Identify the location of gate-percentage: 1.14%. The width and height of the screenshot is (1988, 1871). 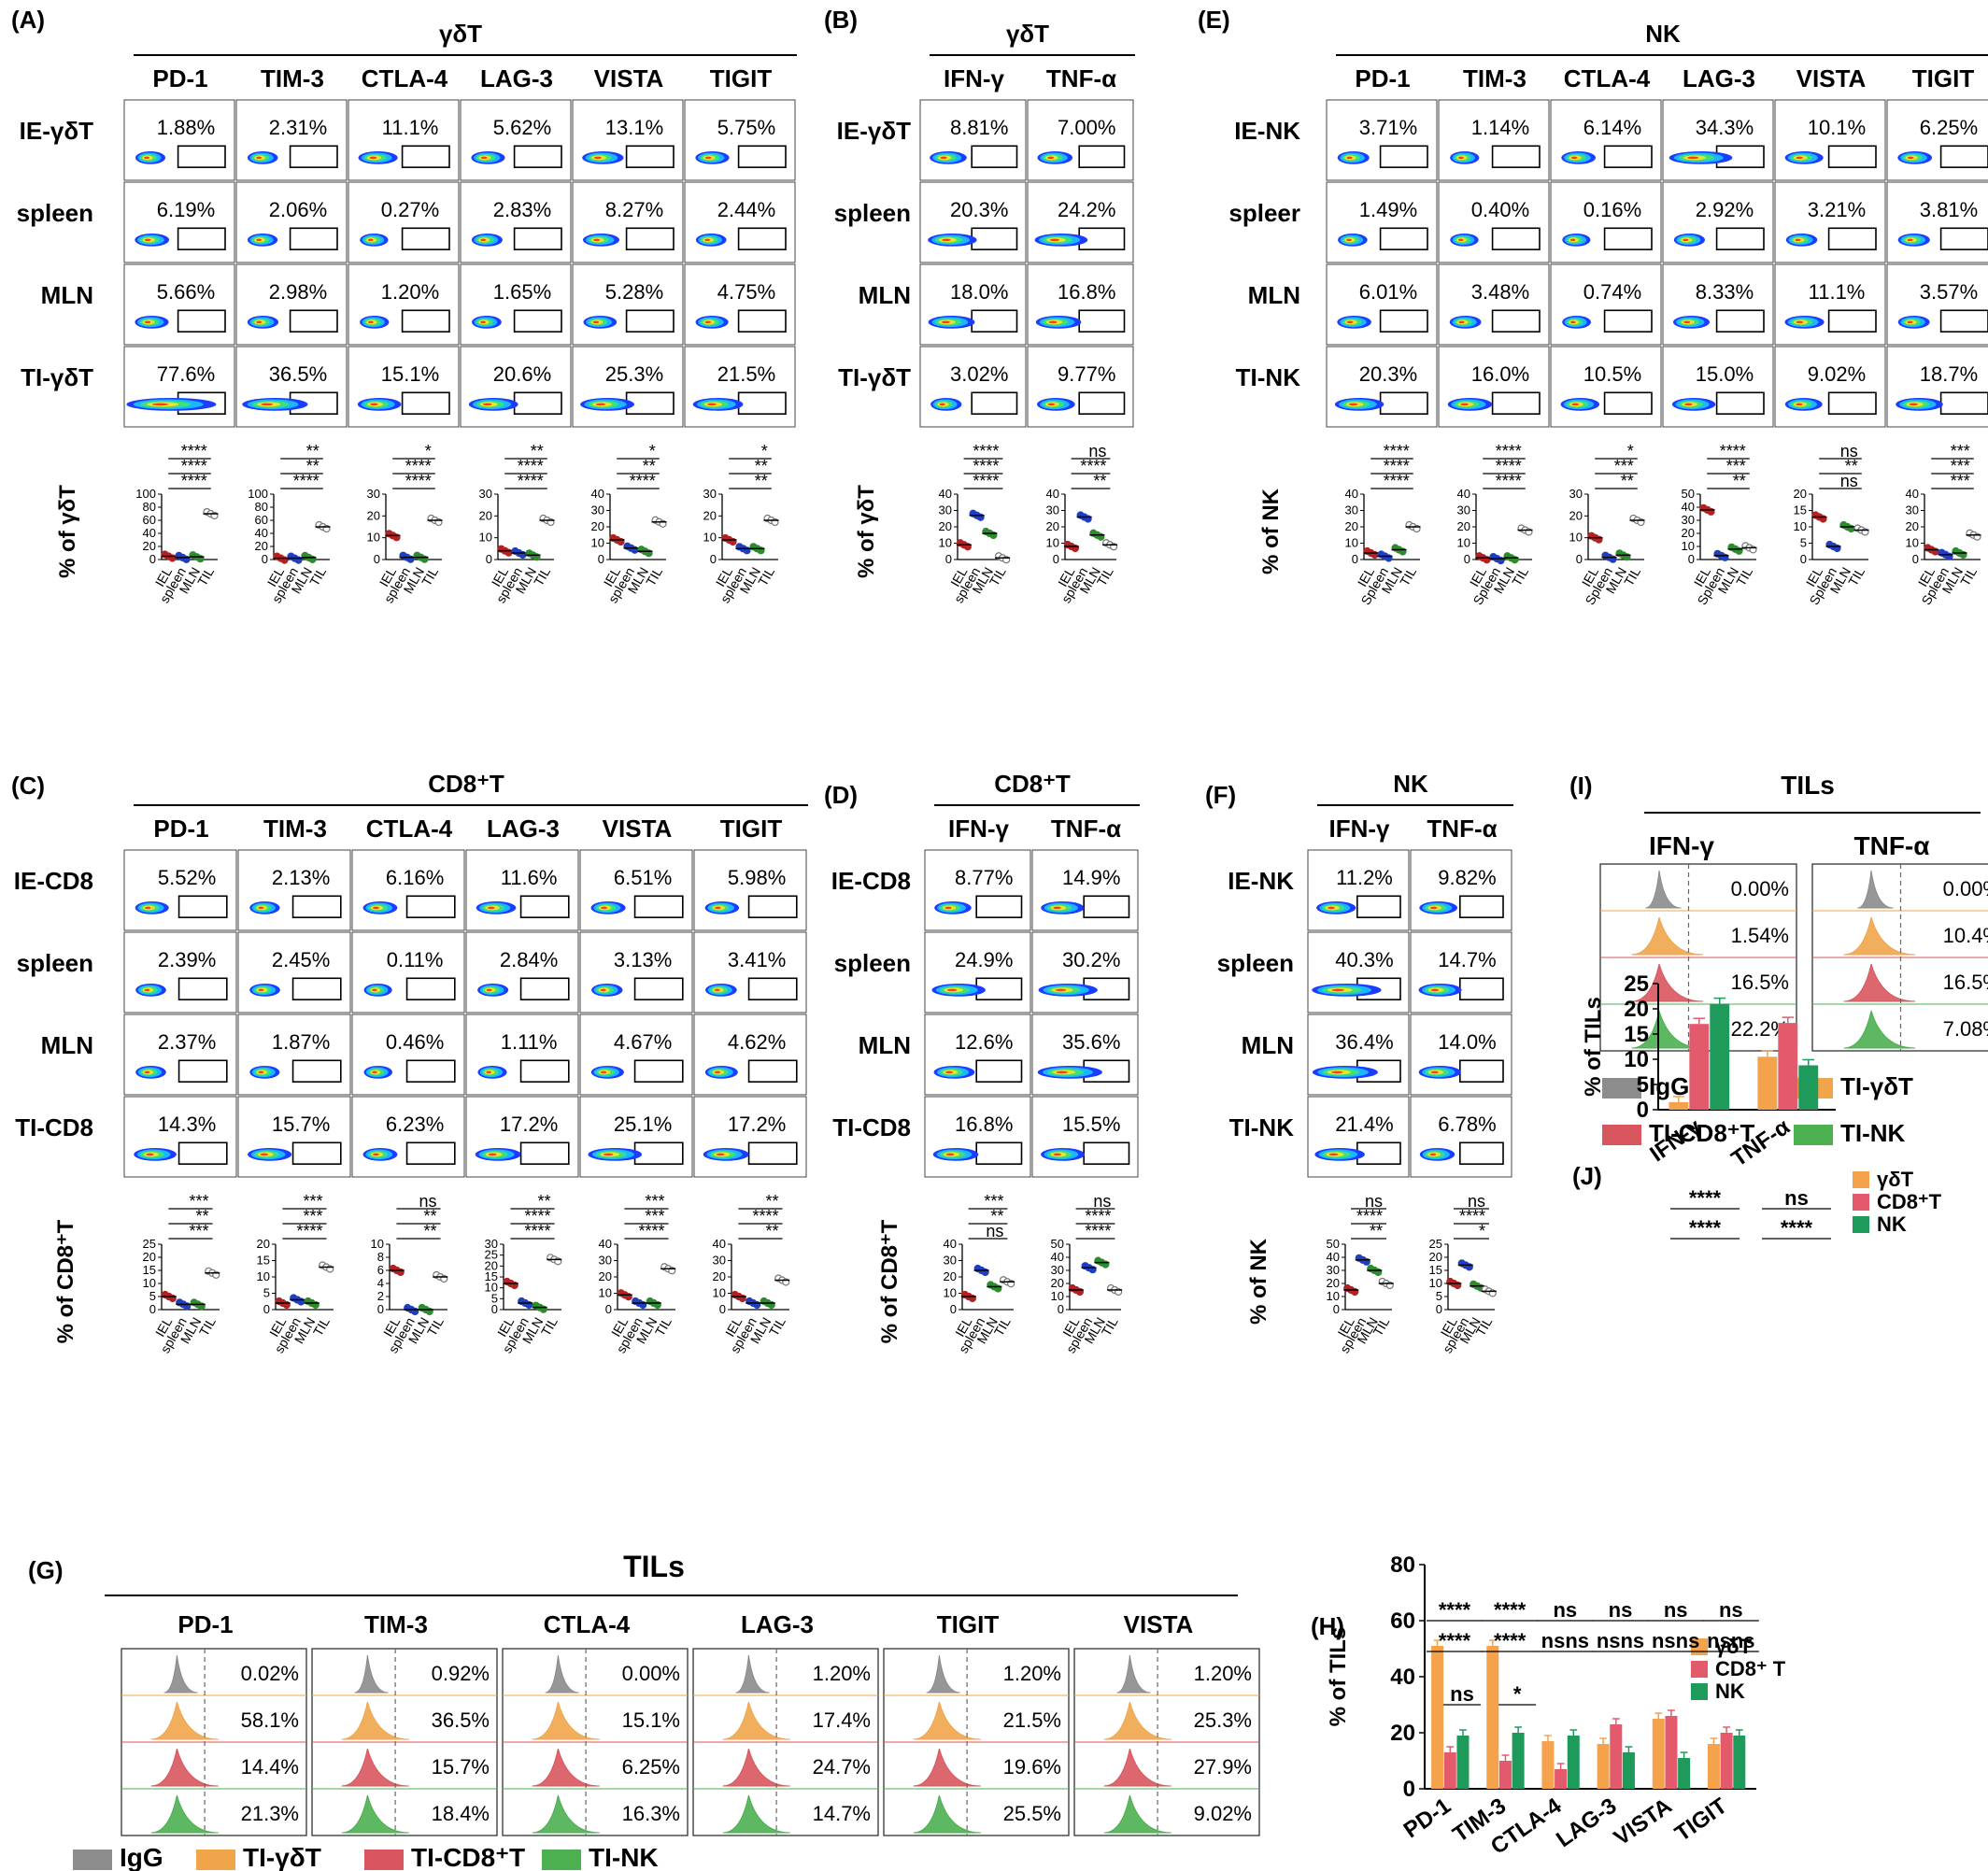
(1500, 127).